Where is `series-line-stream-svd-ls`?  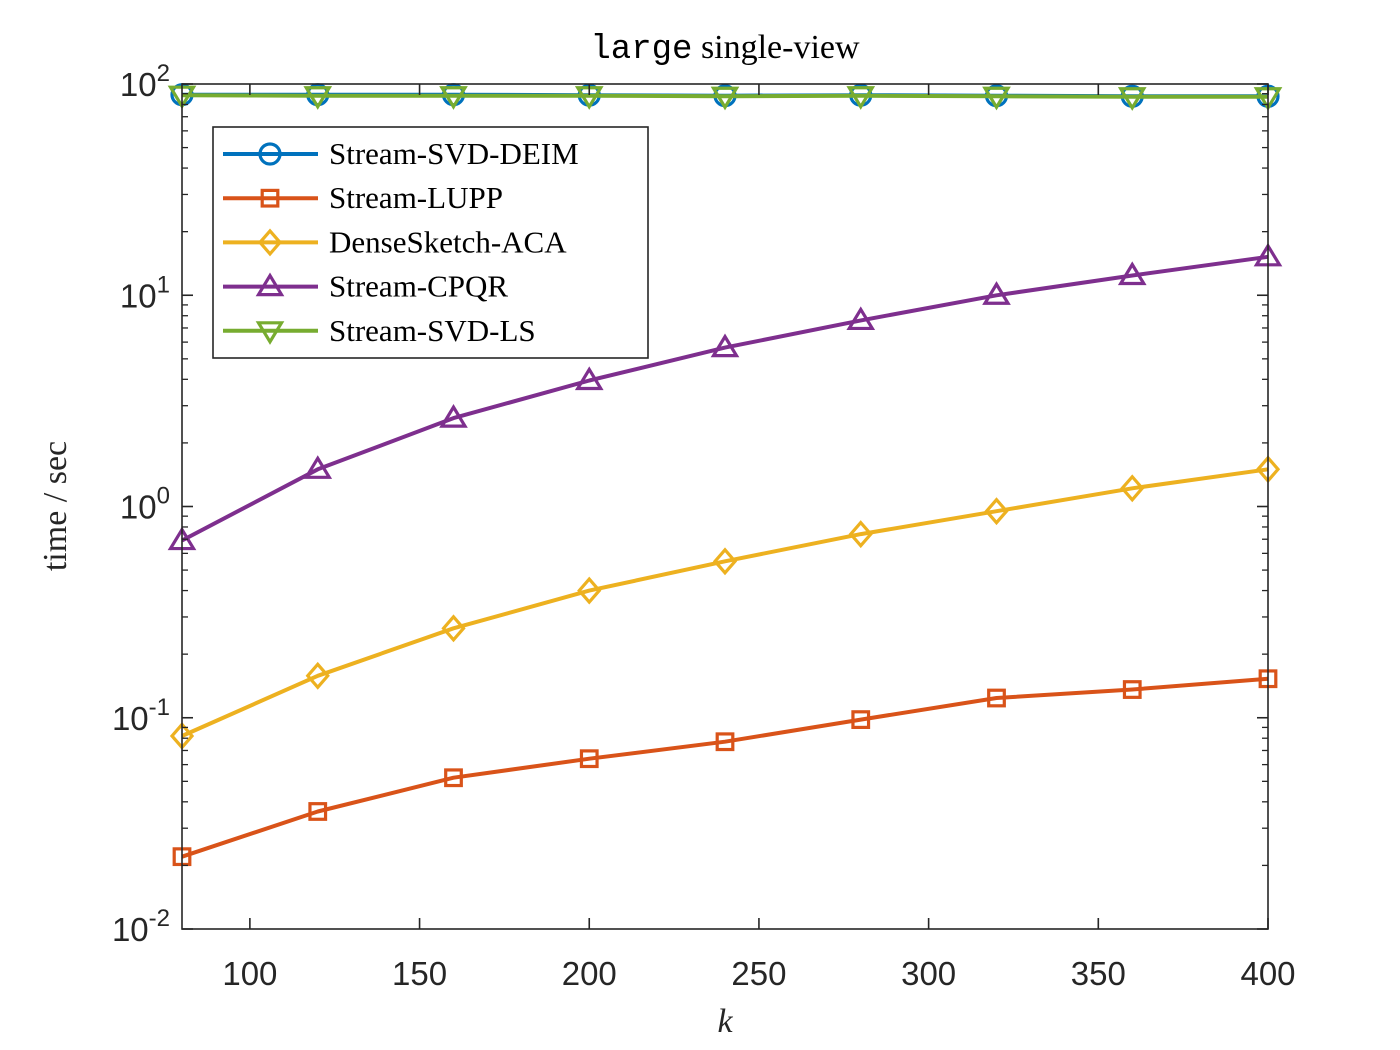 series-line-stream-svd-ls is located at coordinates (724, 96).